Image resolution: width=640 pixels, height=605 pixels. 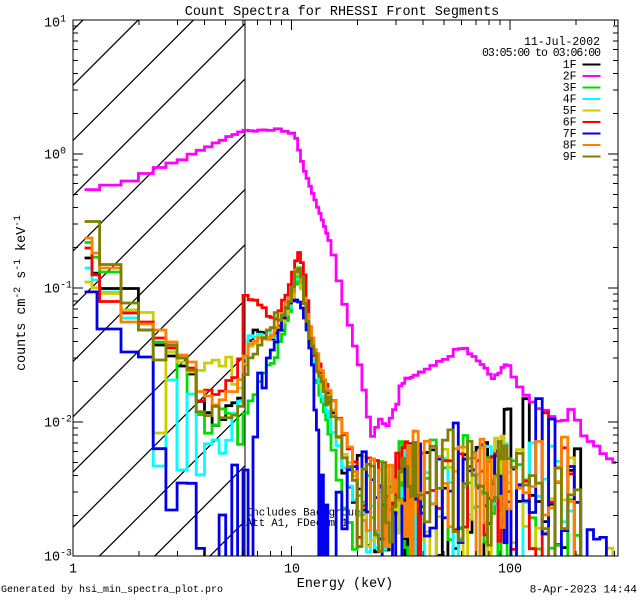 I want to click on svg-text: Att A1, FDecim 1, so click(x=297, y=524).